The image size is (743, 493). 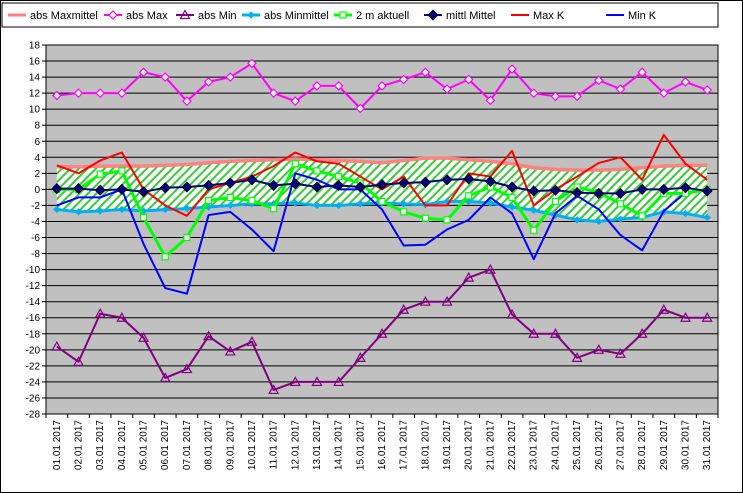 What do you see at coordinates (251, 15) in the screenshot?
I see `legend-abs-minmittel-point` at bounding box center [251, 15].